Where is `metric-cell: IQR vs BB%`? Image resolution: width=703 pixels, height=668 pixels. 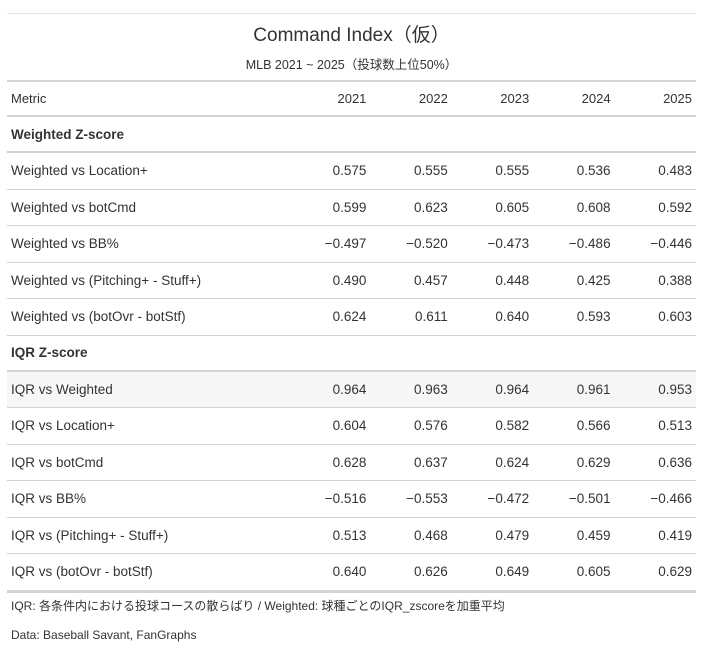
metric-cell: IQR vs BB% is located at coordinates (148, 499).